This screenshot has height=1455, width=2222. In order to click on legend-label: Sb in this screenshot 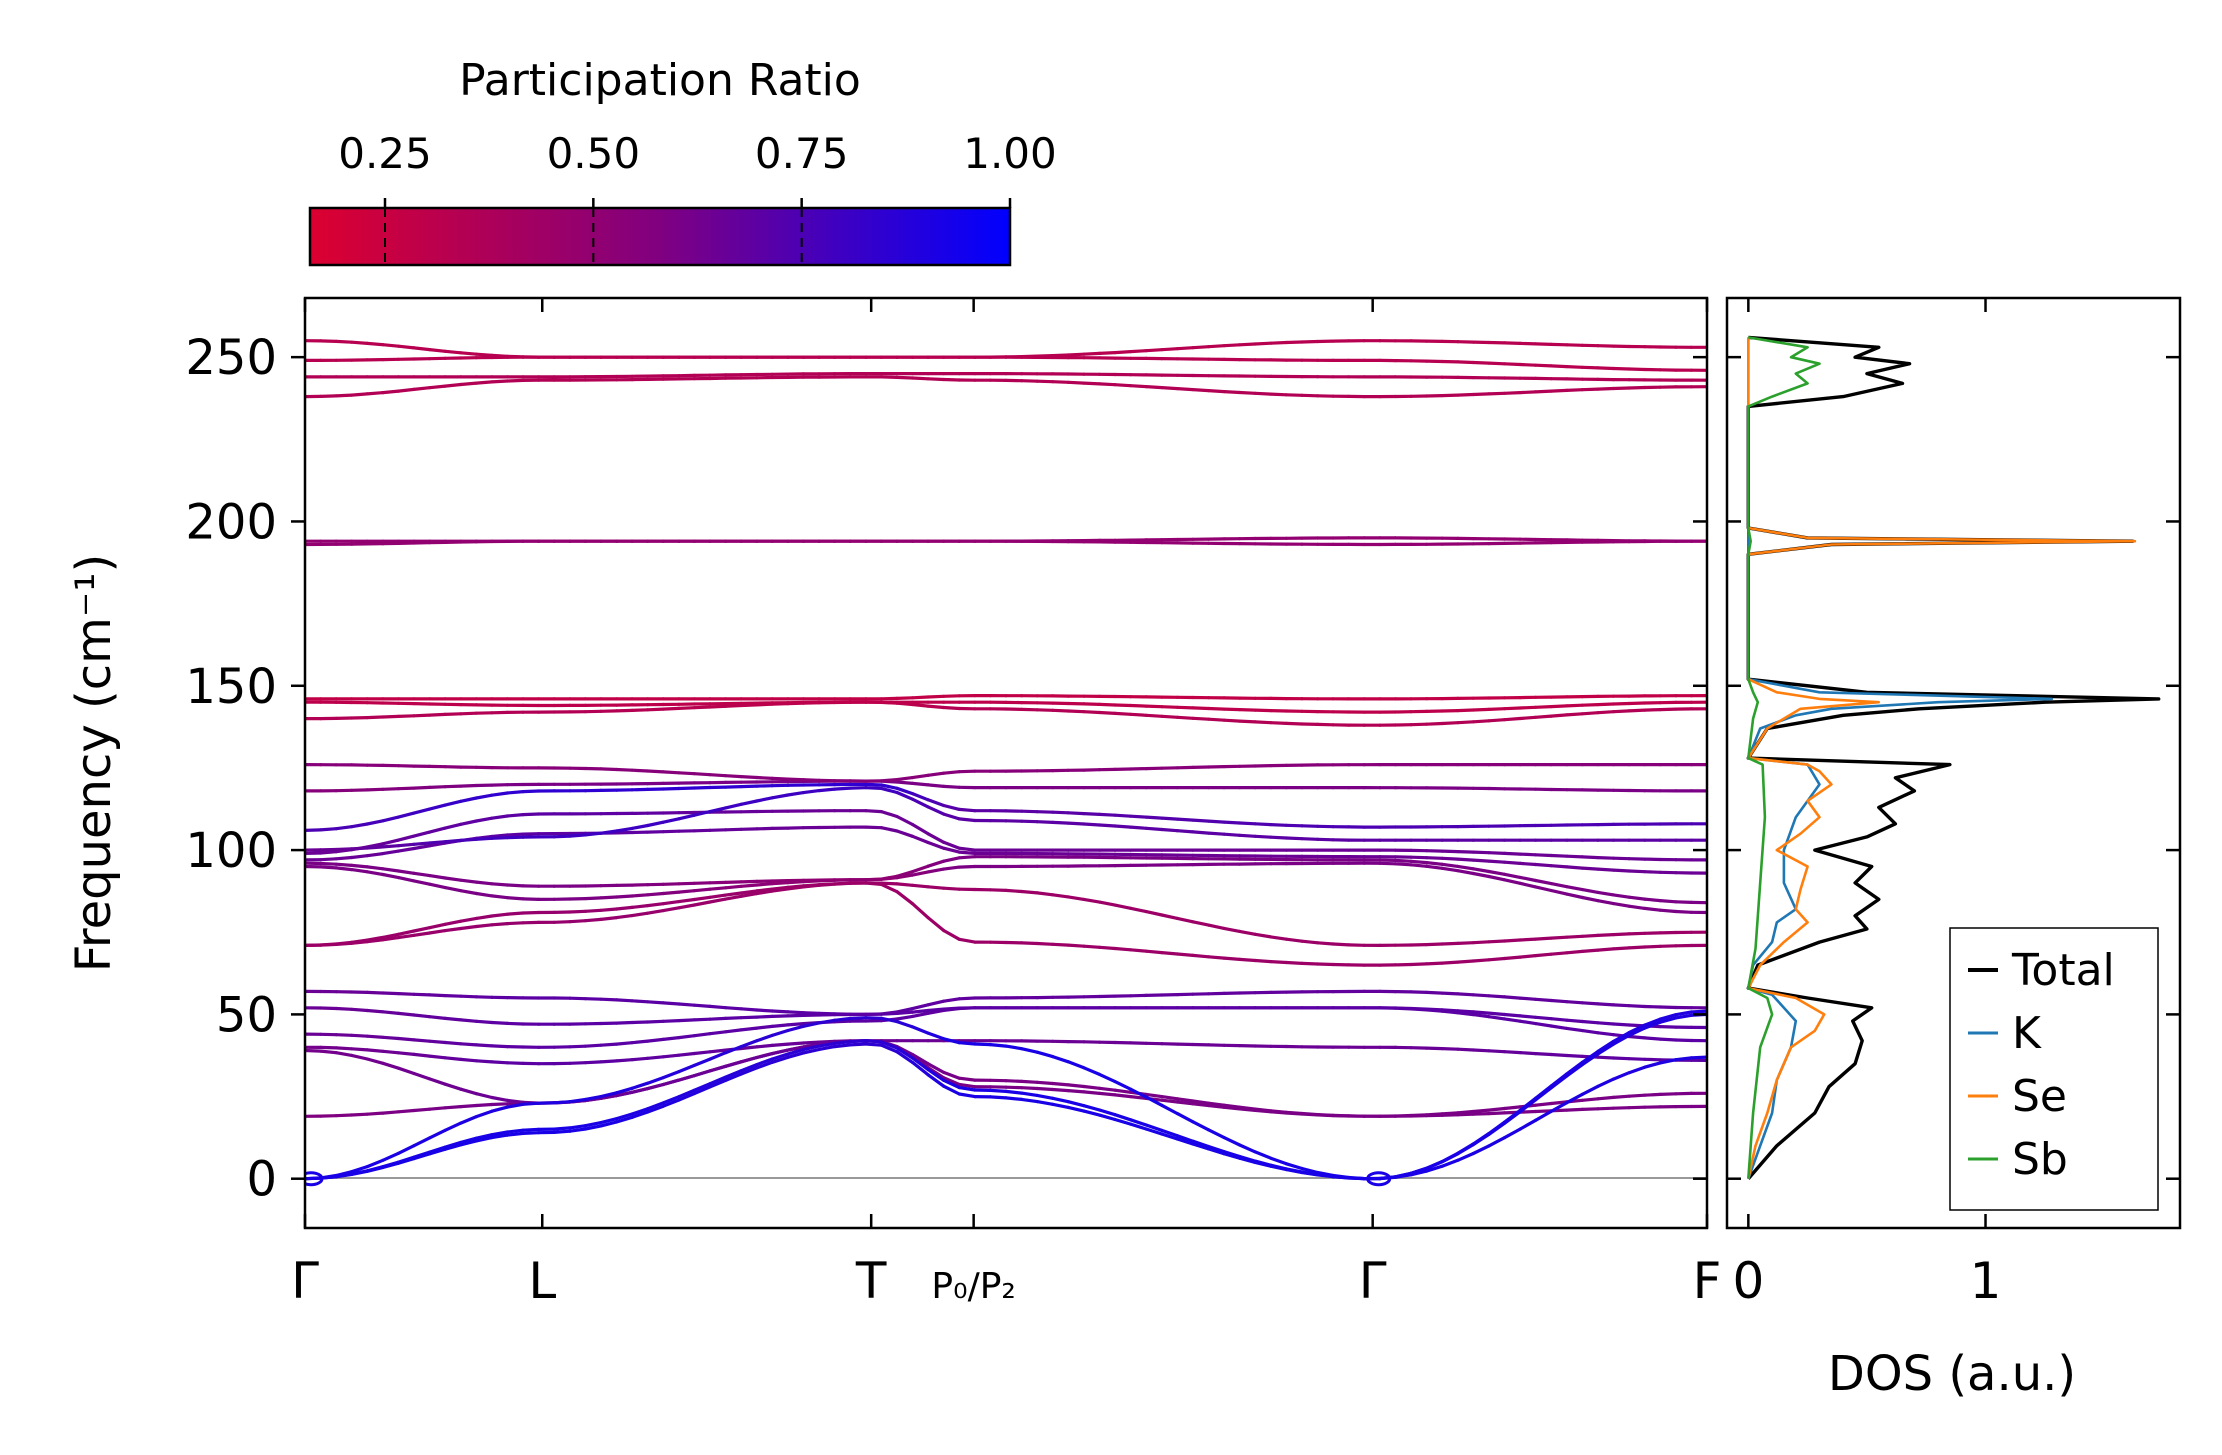, I will do `click(2040, 1159)`.